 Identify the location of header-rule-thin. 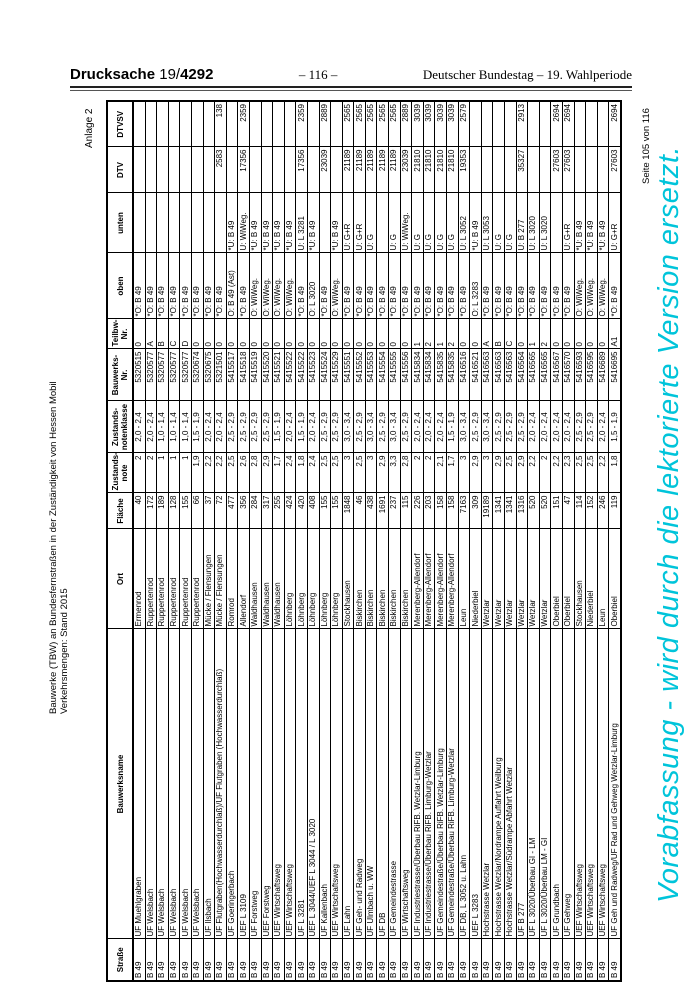
(351, 90).